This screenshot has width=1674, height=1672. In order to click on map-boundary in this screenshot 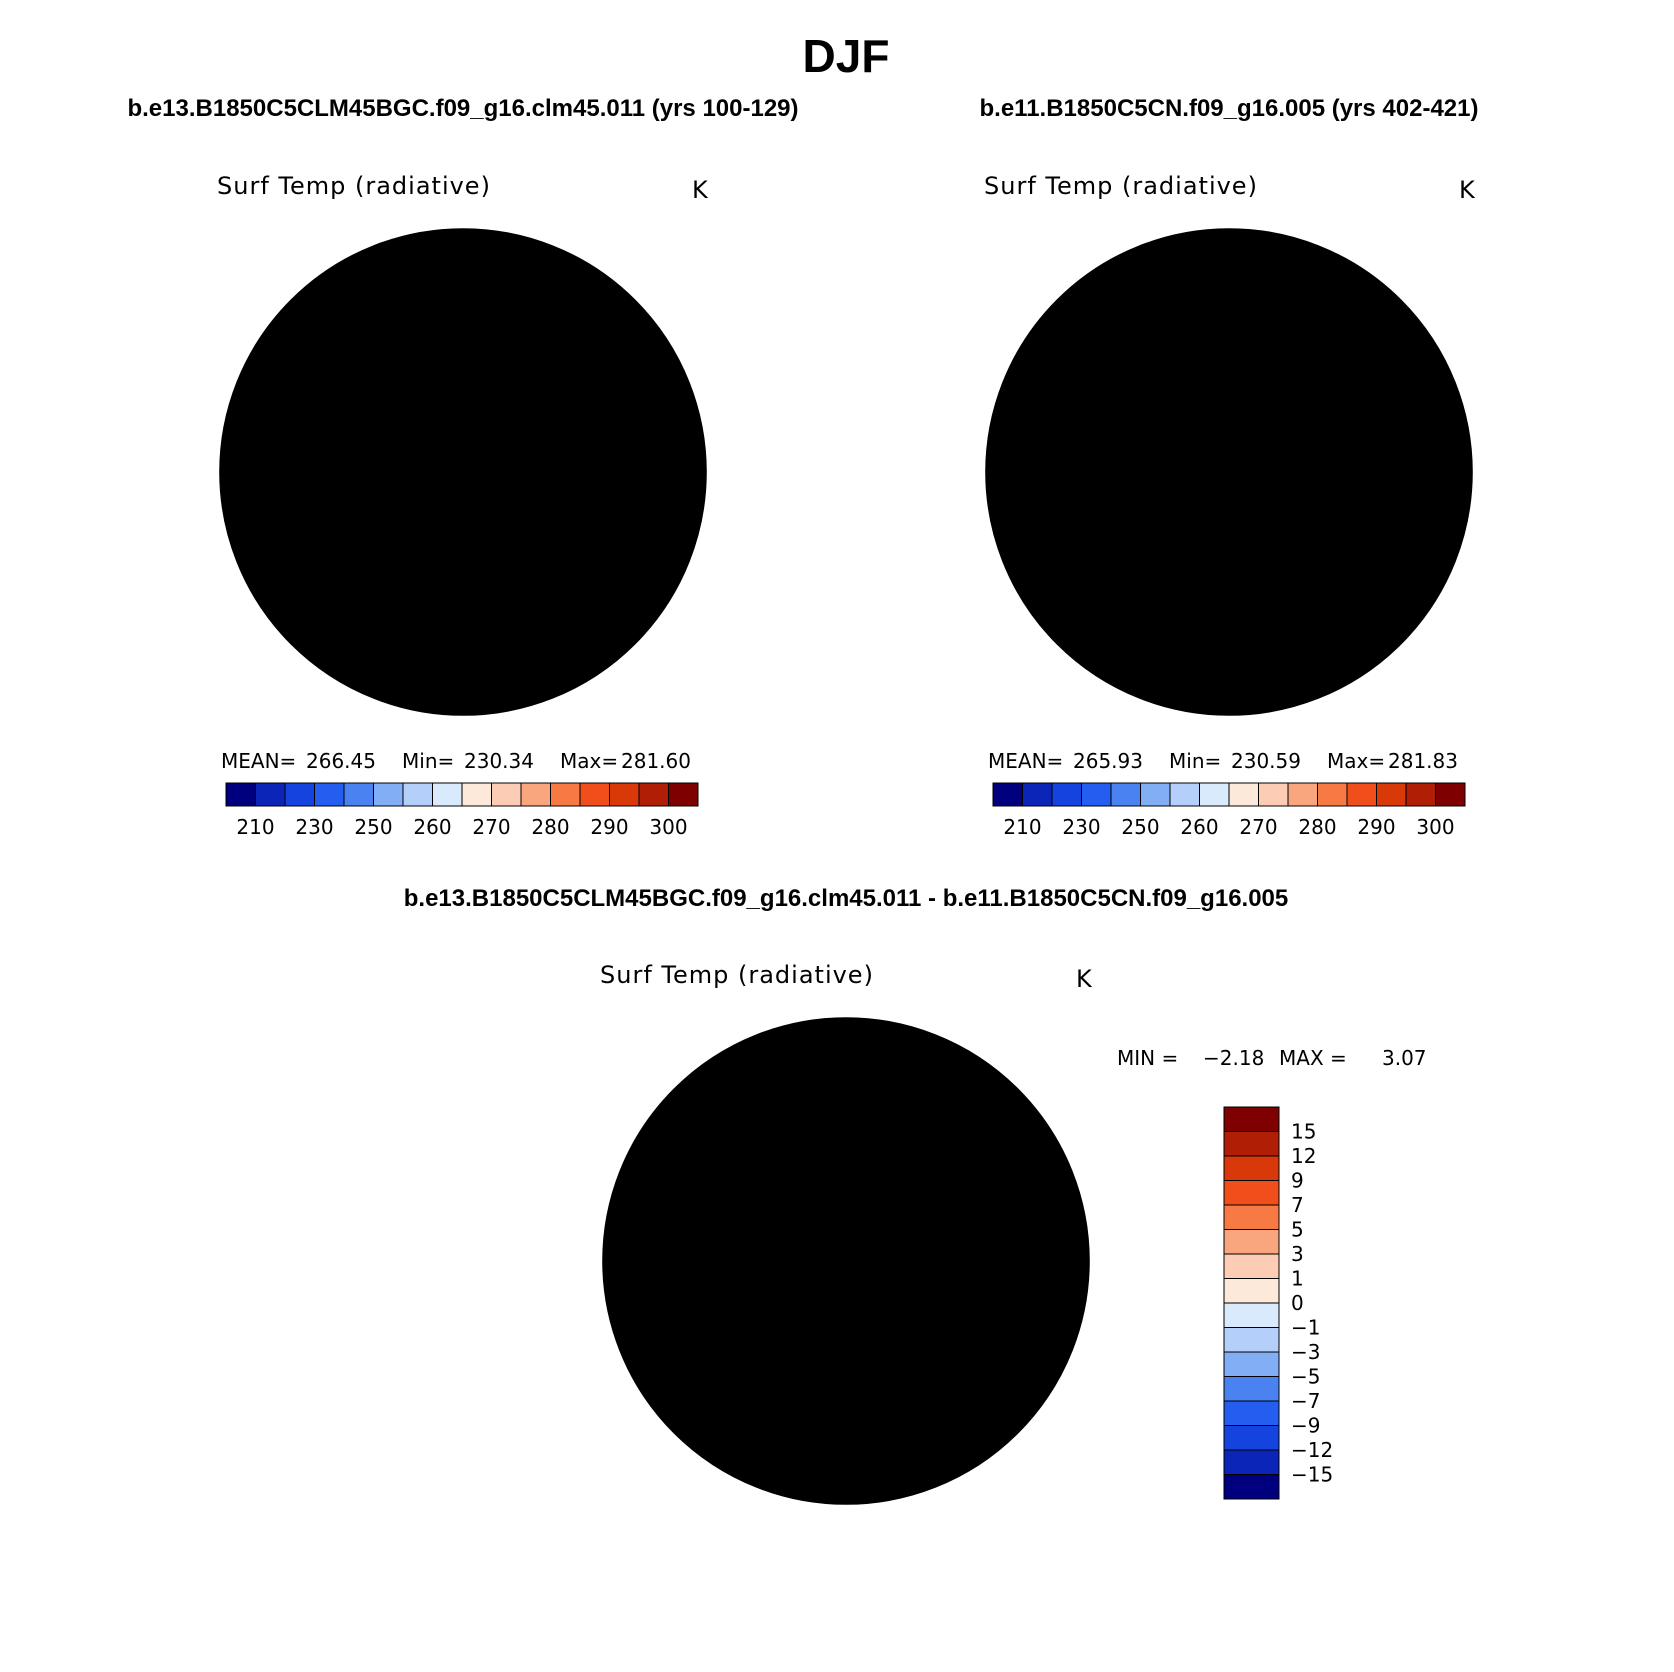, I will do `click(1229, 472)`.